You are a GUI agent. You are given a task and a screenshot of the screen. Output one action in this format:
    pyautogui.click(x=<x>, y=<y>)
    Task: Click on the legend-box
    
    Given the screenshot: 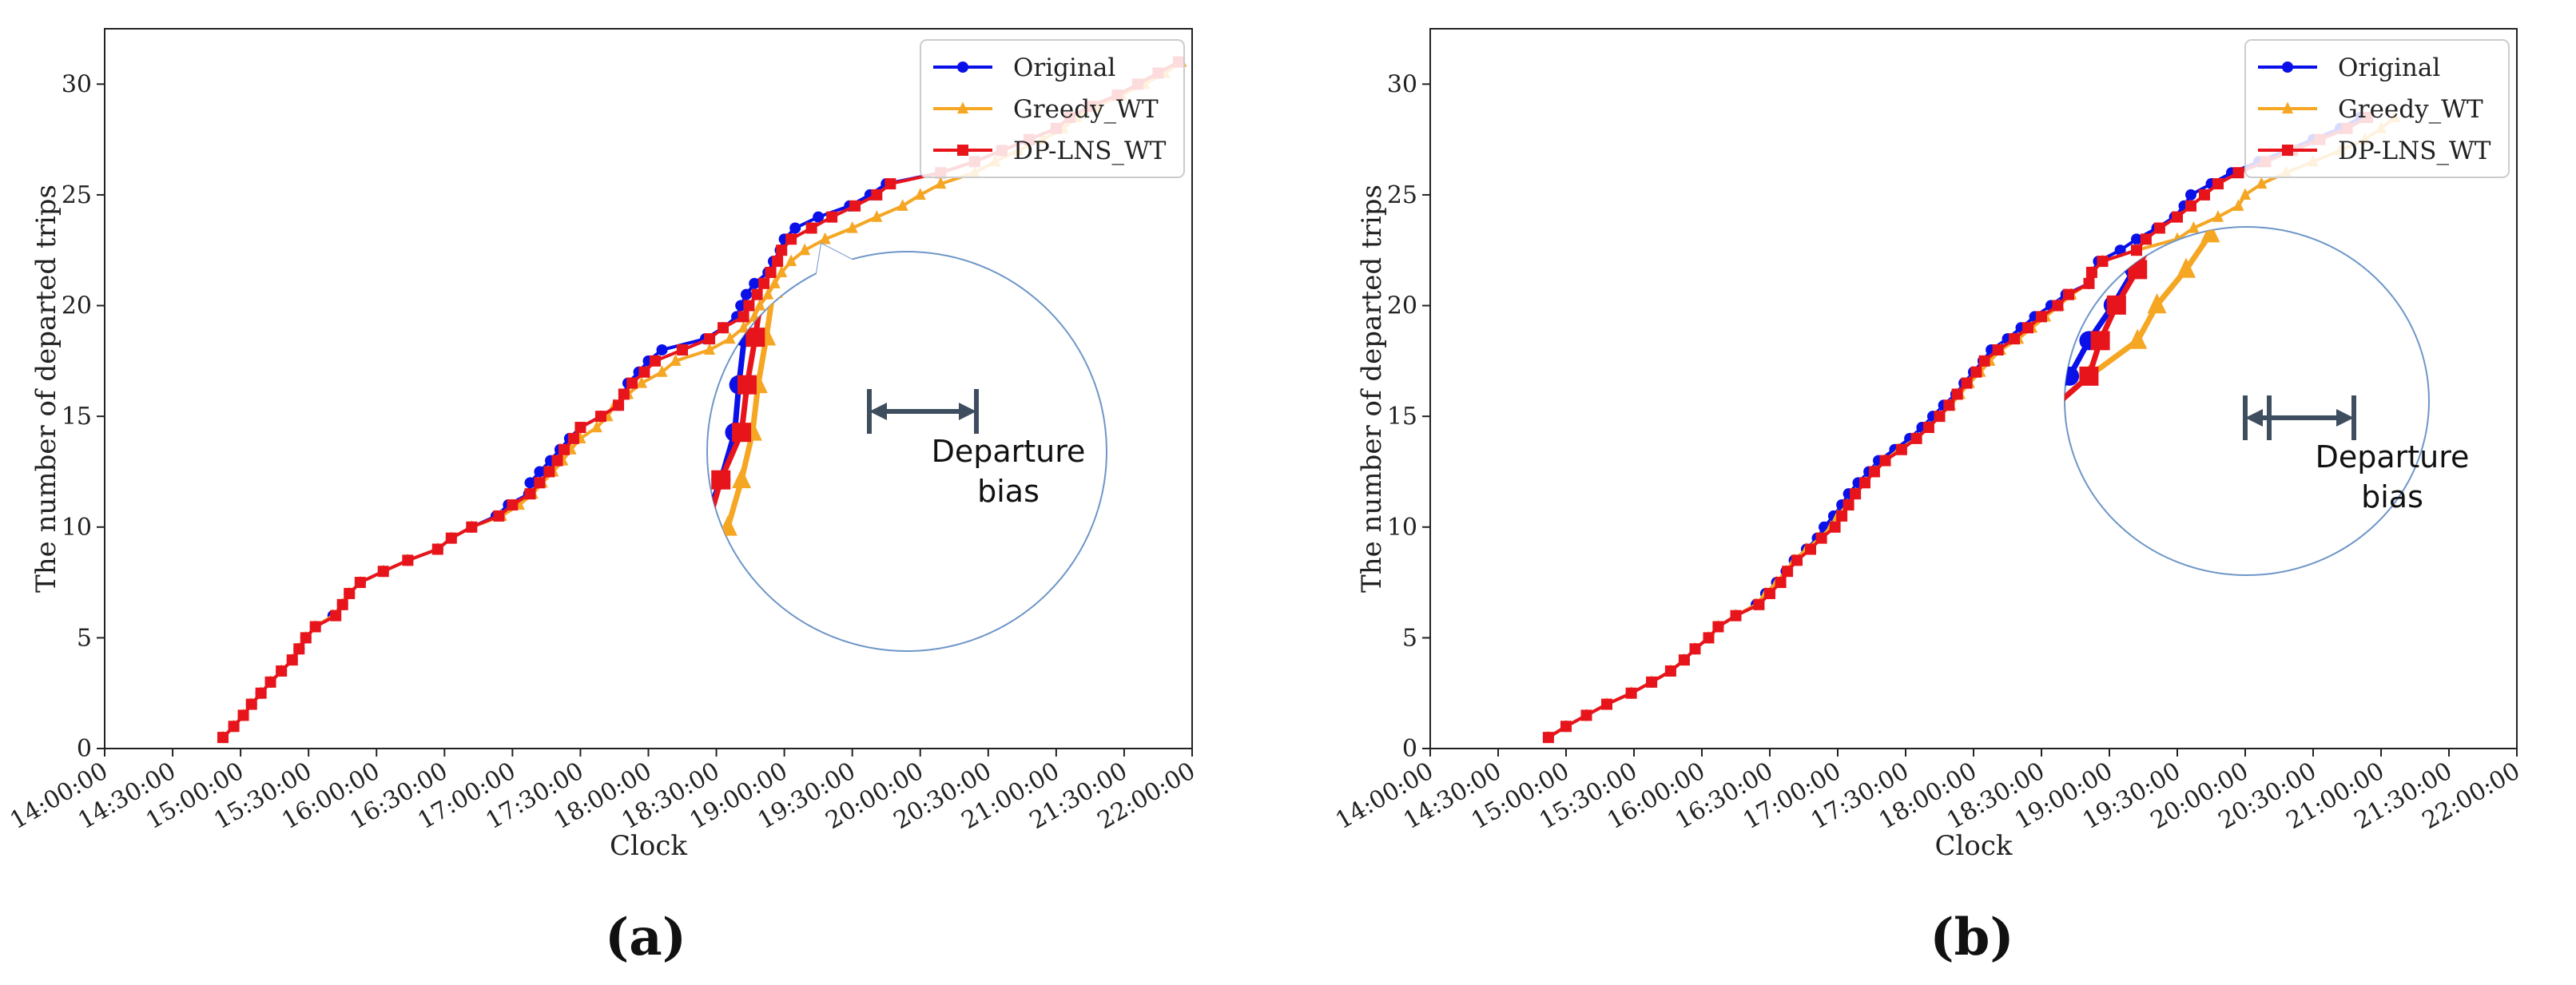 What is the action you would take?
    pyautogui.click(x=2377, y=108)
    